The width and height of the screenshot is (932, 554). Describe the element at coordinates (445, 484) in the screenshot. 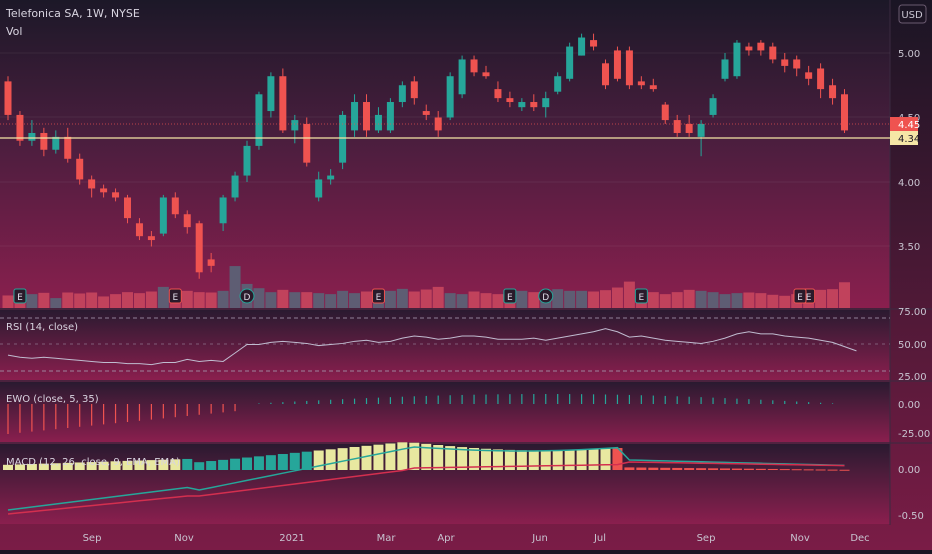

I see `macd-pane-bg` at that location.